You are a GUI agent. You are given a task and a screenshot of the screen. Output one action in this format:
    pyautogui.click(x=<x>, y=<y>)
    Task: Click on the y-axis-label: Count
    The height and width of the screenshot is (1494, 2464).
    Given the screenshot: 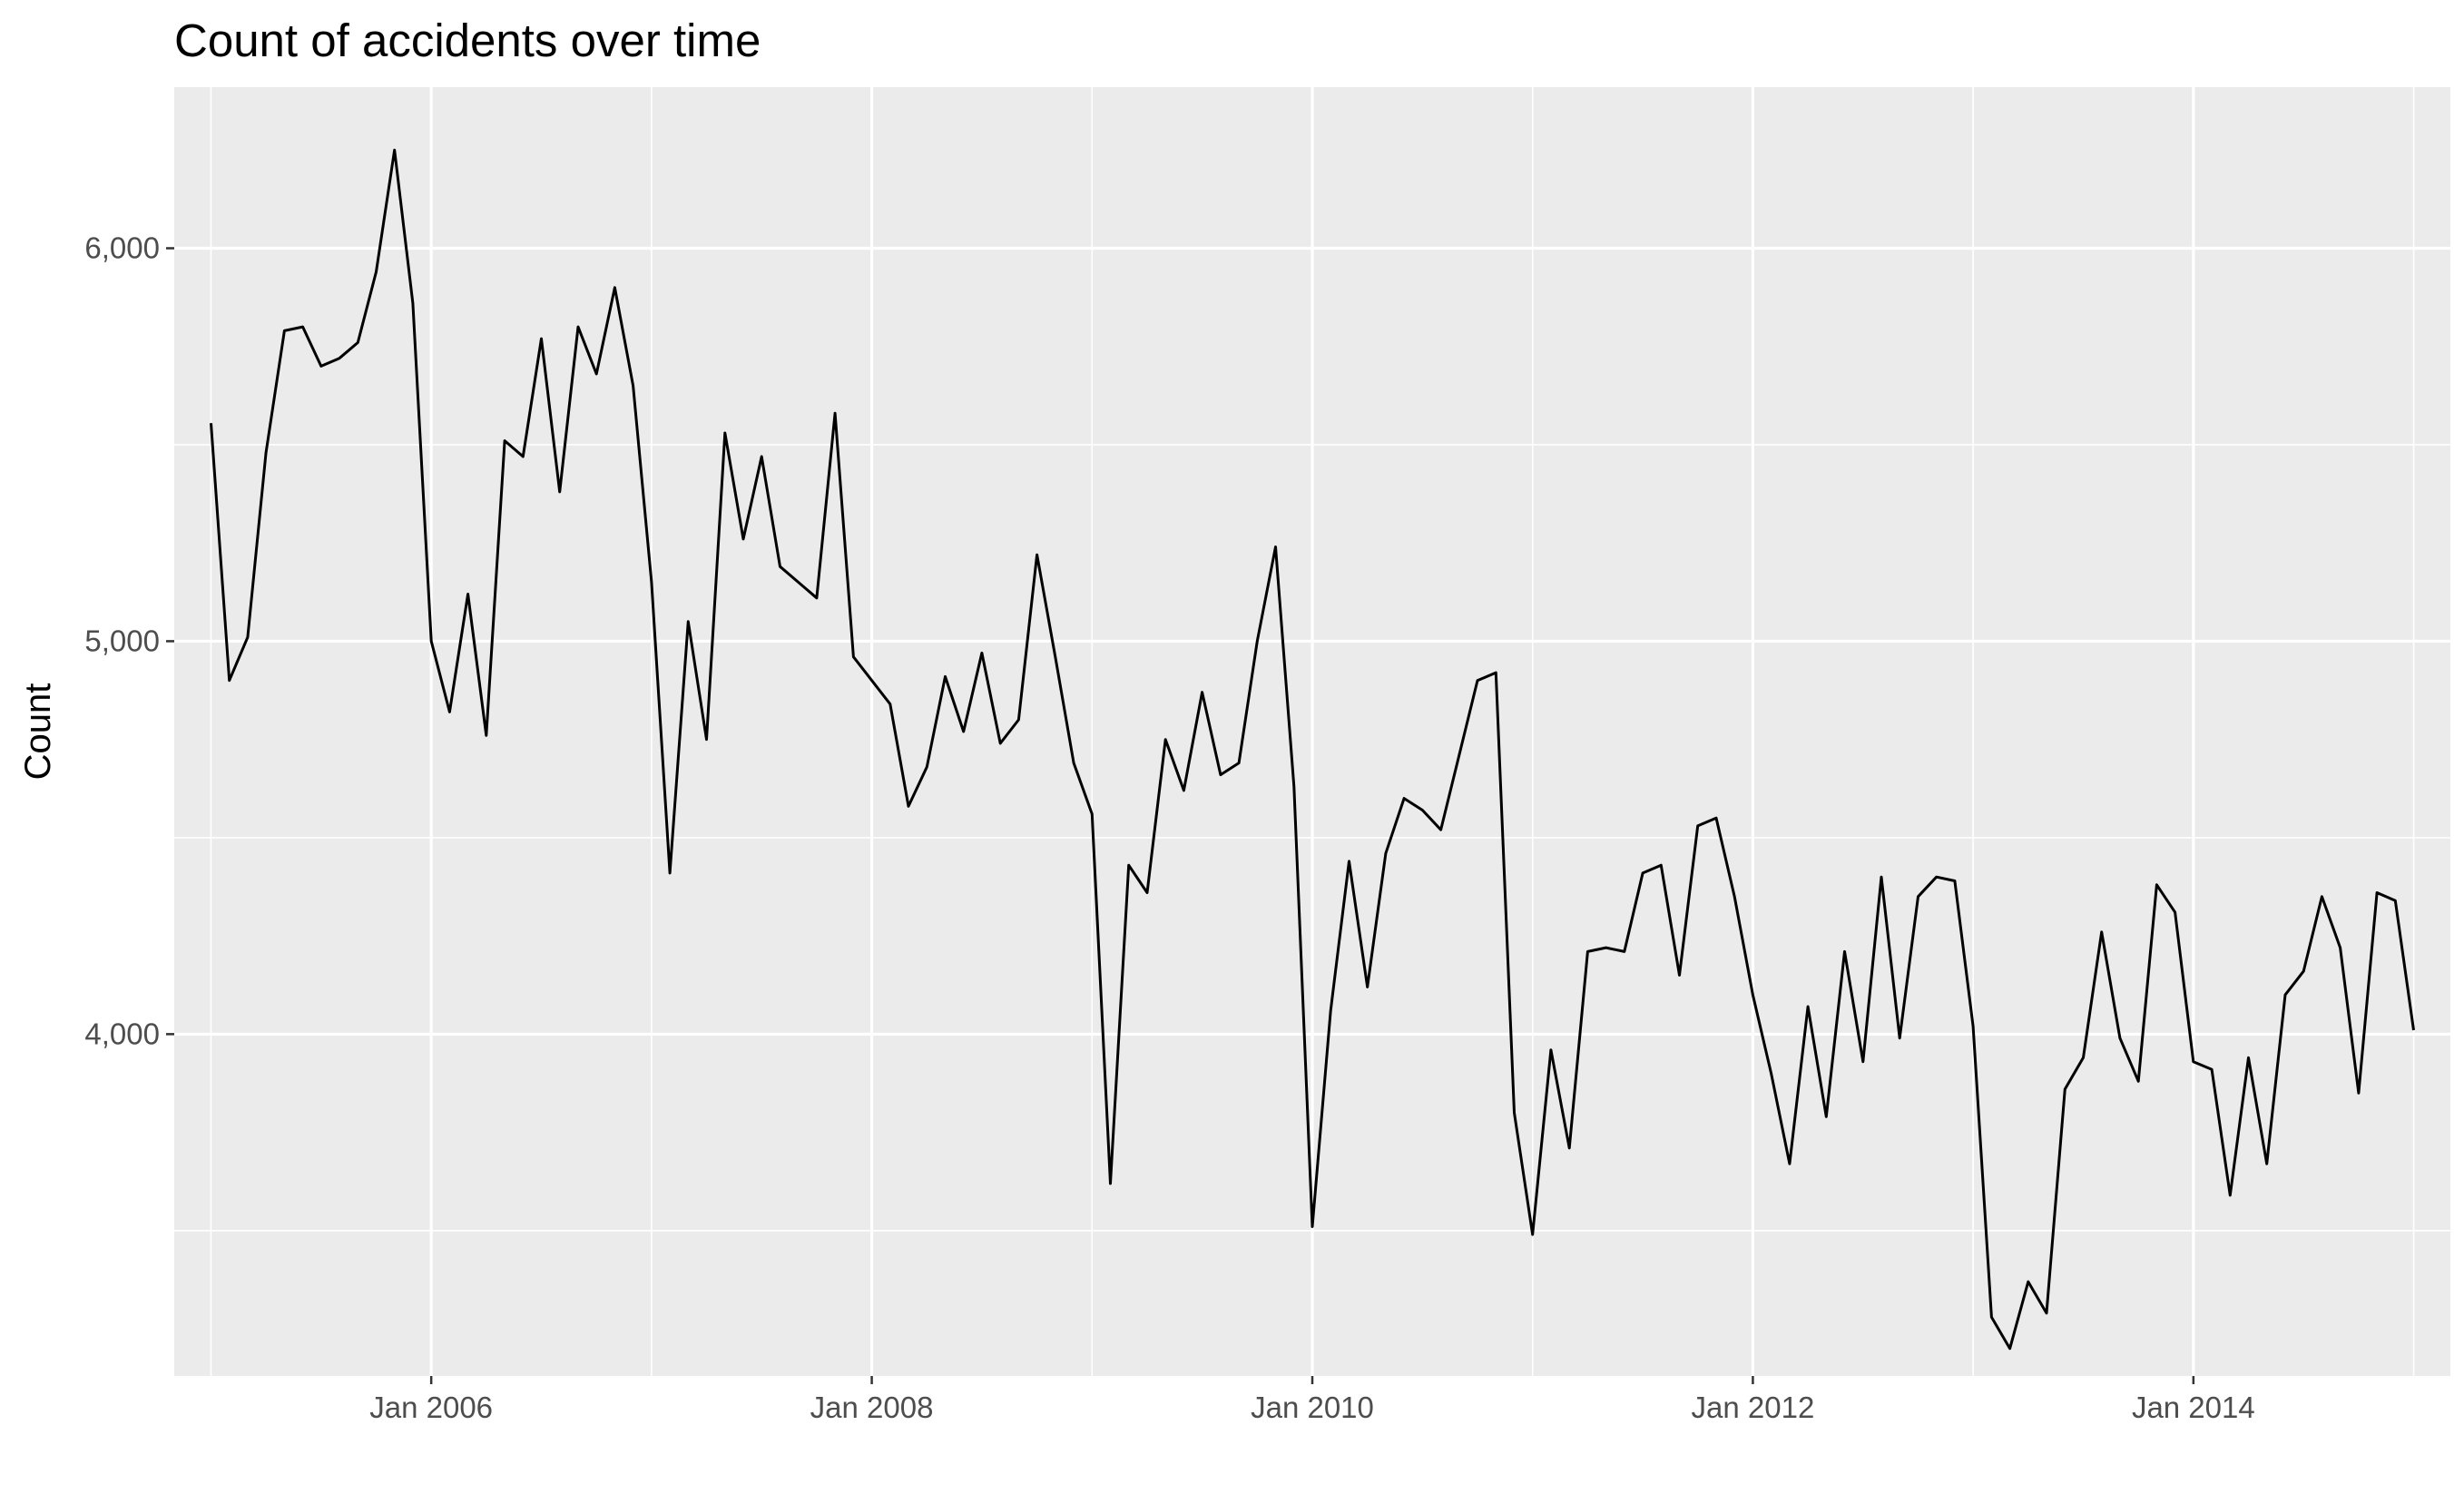 What is the action you would take?
    pyautogui.click(x=38, y=732)
    